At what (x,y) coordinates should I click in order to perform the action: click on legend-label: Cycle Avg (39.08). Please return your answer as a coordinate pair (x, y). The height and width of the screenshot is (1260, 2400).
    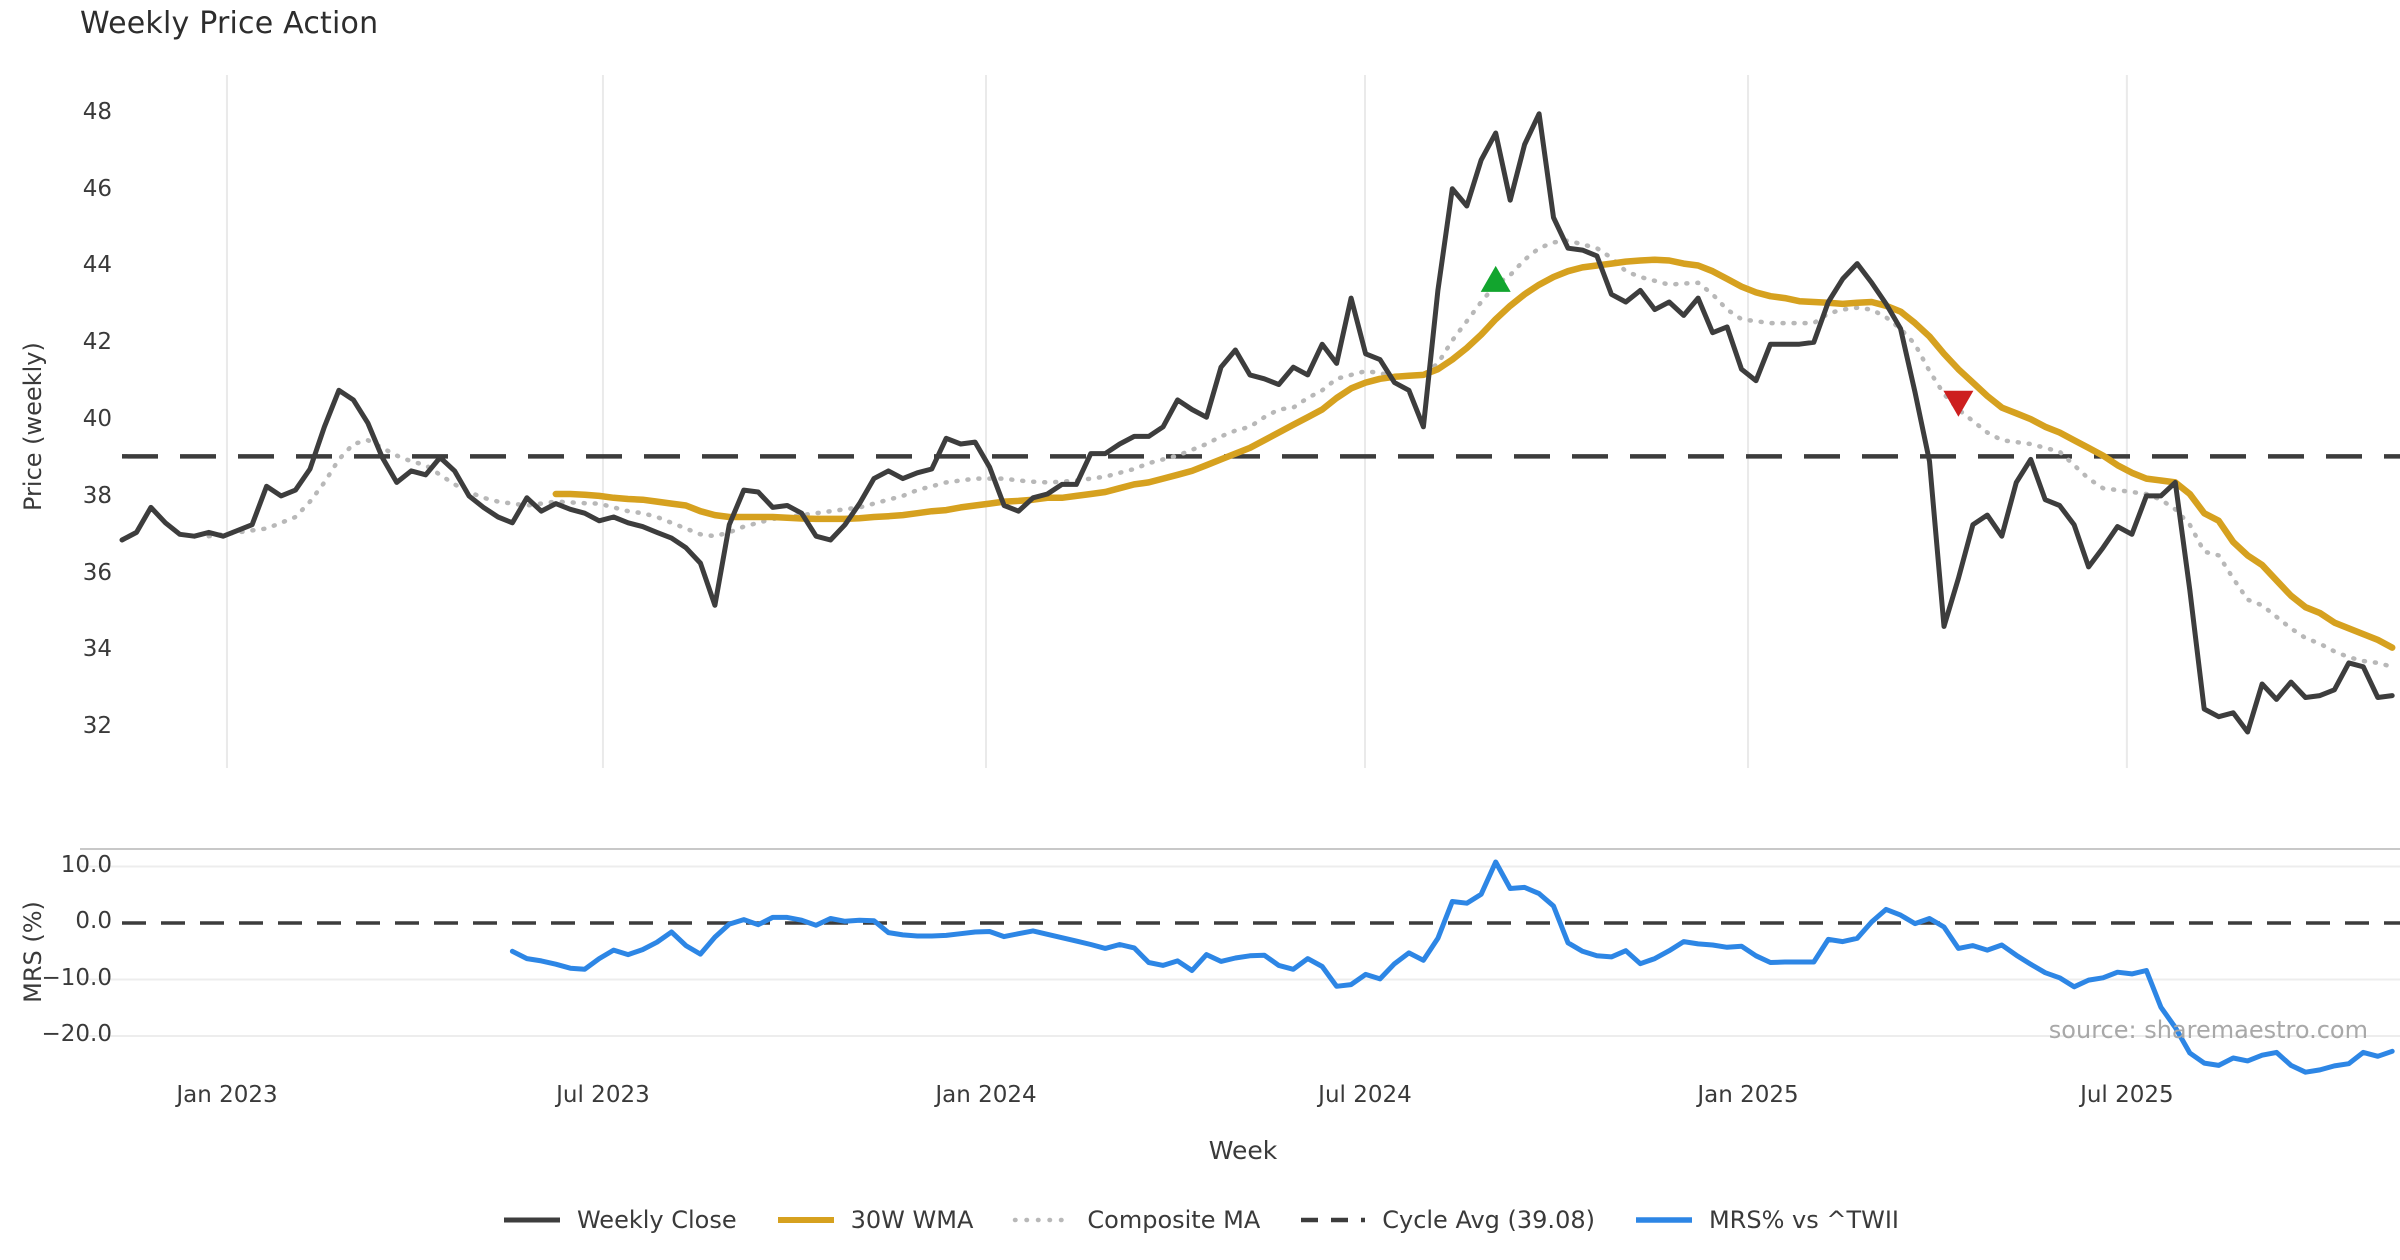
    Looking at the image, I should click on (1488, 1220).